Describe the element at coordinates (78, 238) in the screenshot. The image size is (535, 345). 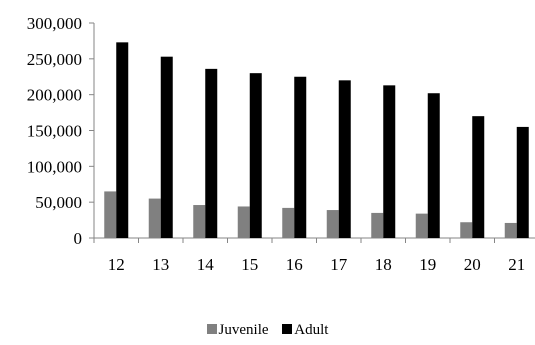
I see `y-tick-label: 0` at that location.